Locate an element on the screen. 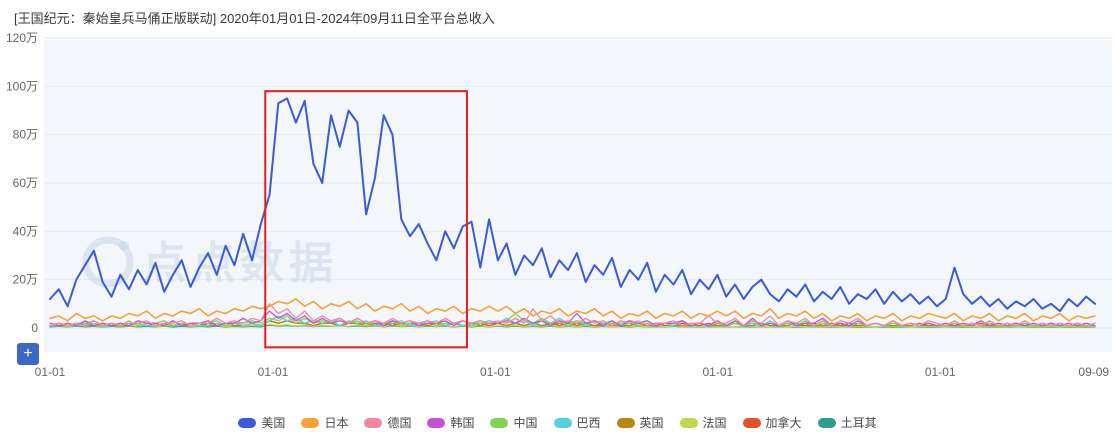  legend-item-brazil: 巴西 is located at coordinates (577, 422).